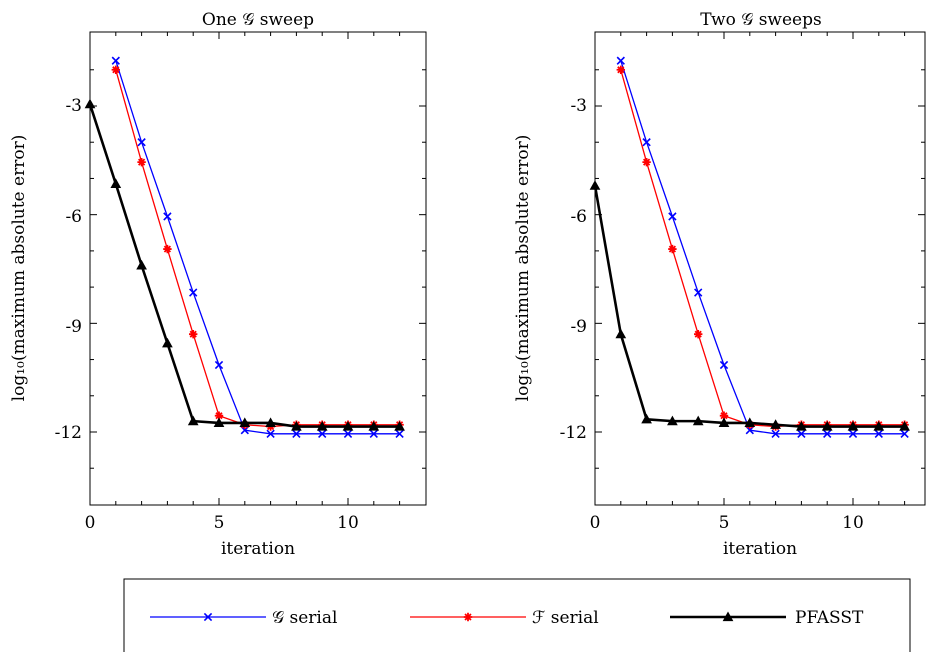  I want to click on legend-entry-pfasst: PFASST, so click(767, 618).